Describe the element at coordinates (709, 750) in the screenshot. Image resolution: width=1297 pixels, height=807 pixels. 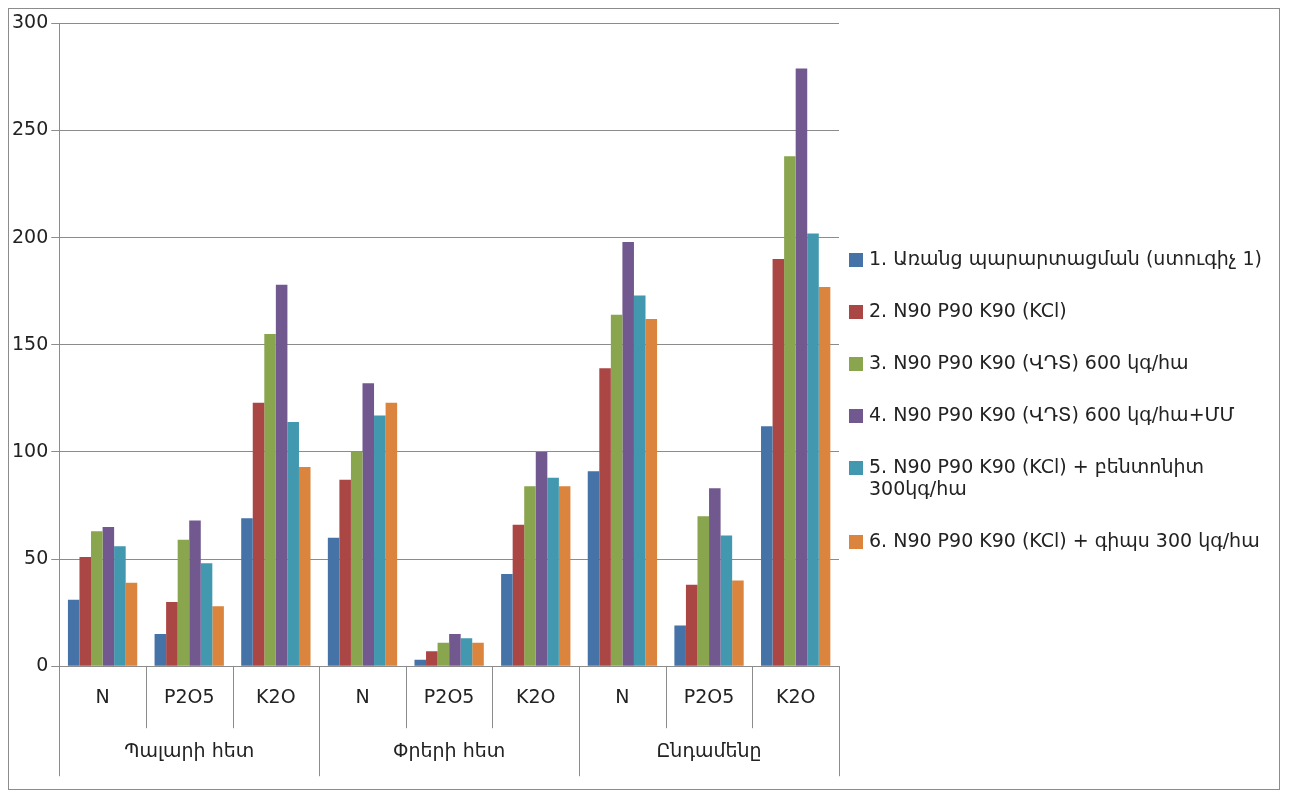
I see `text: Ընդամենը` at that location.